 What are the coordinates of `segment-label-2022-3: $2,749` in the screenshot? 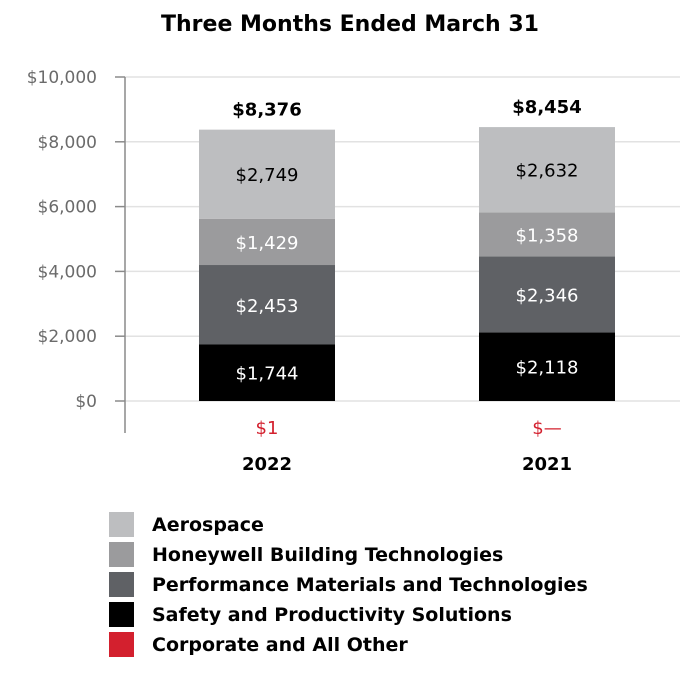 It's located at (267, 175).